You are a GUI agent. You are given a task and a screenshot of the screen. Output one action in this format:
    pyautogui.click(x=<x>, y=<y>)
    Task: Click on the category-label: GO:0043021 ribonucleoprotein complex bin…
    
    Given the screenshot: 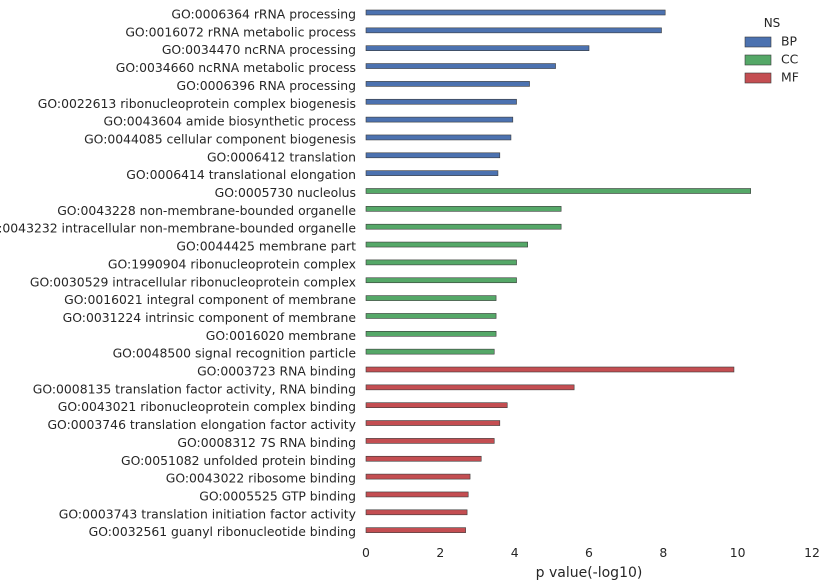 What is the action you would take?
    pyautogui.click(x=207, y=406)
    